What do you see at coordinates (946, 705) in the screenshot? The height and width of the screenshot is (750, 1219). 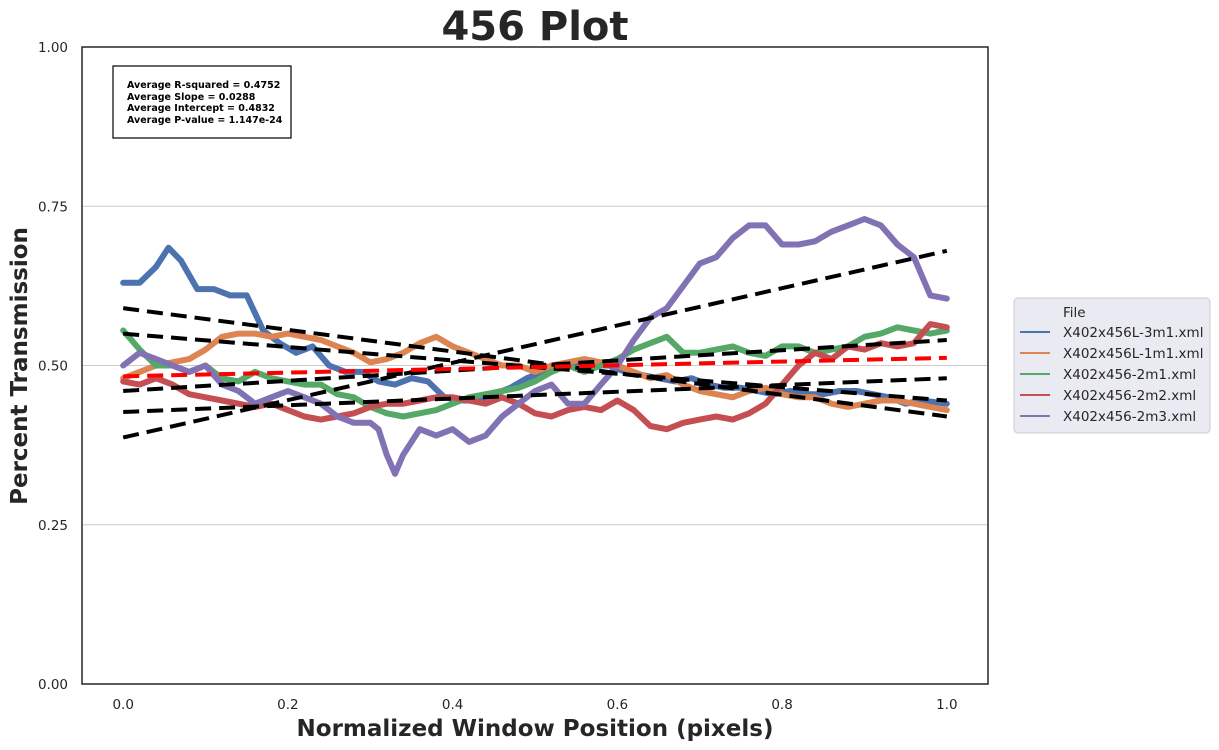 I see `x-tick-label: 1.0` at bounding box center [946, 705].